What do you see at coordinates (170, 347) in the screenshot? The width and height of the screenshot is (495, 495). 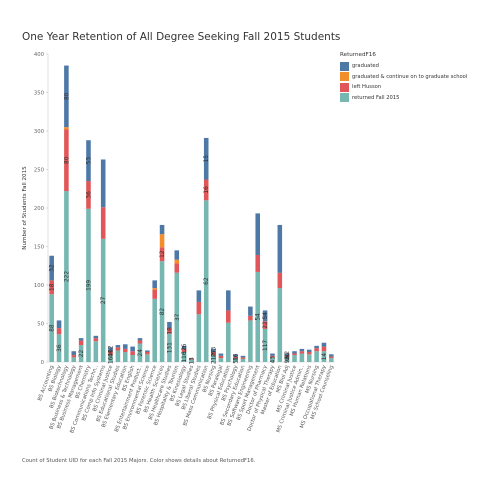 I see `data-label: 131` at bounding box center [170, 347].